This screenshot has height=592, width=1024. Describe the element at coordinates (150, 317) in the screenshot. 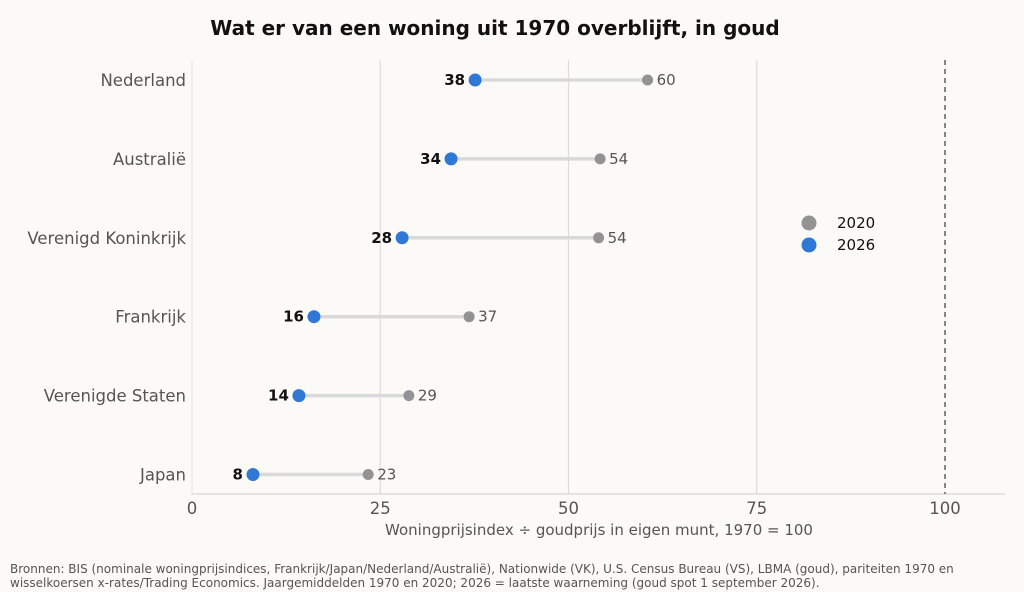

I see `y-tick-label: Frankrijk` at that location.